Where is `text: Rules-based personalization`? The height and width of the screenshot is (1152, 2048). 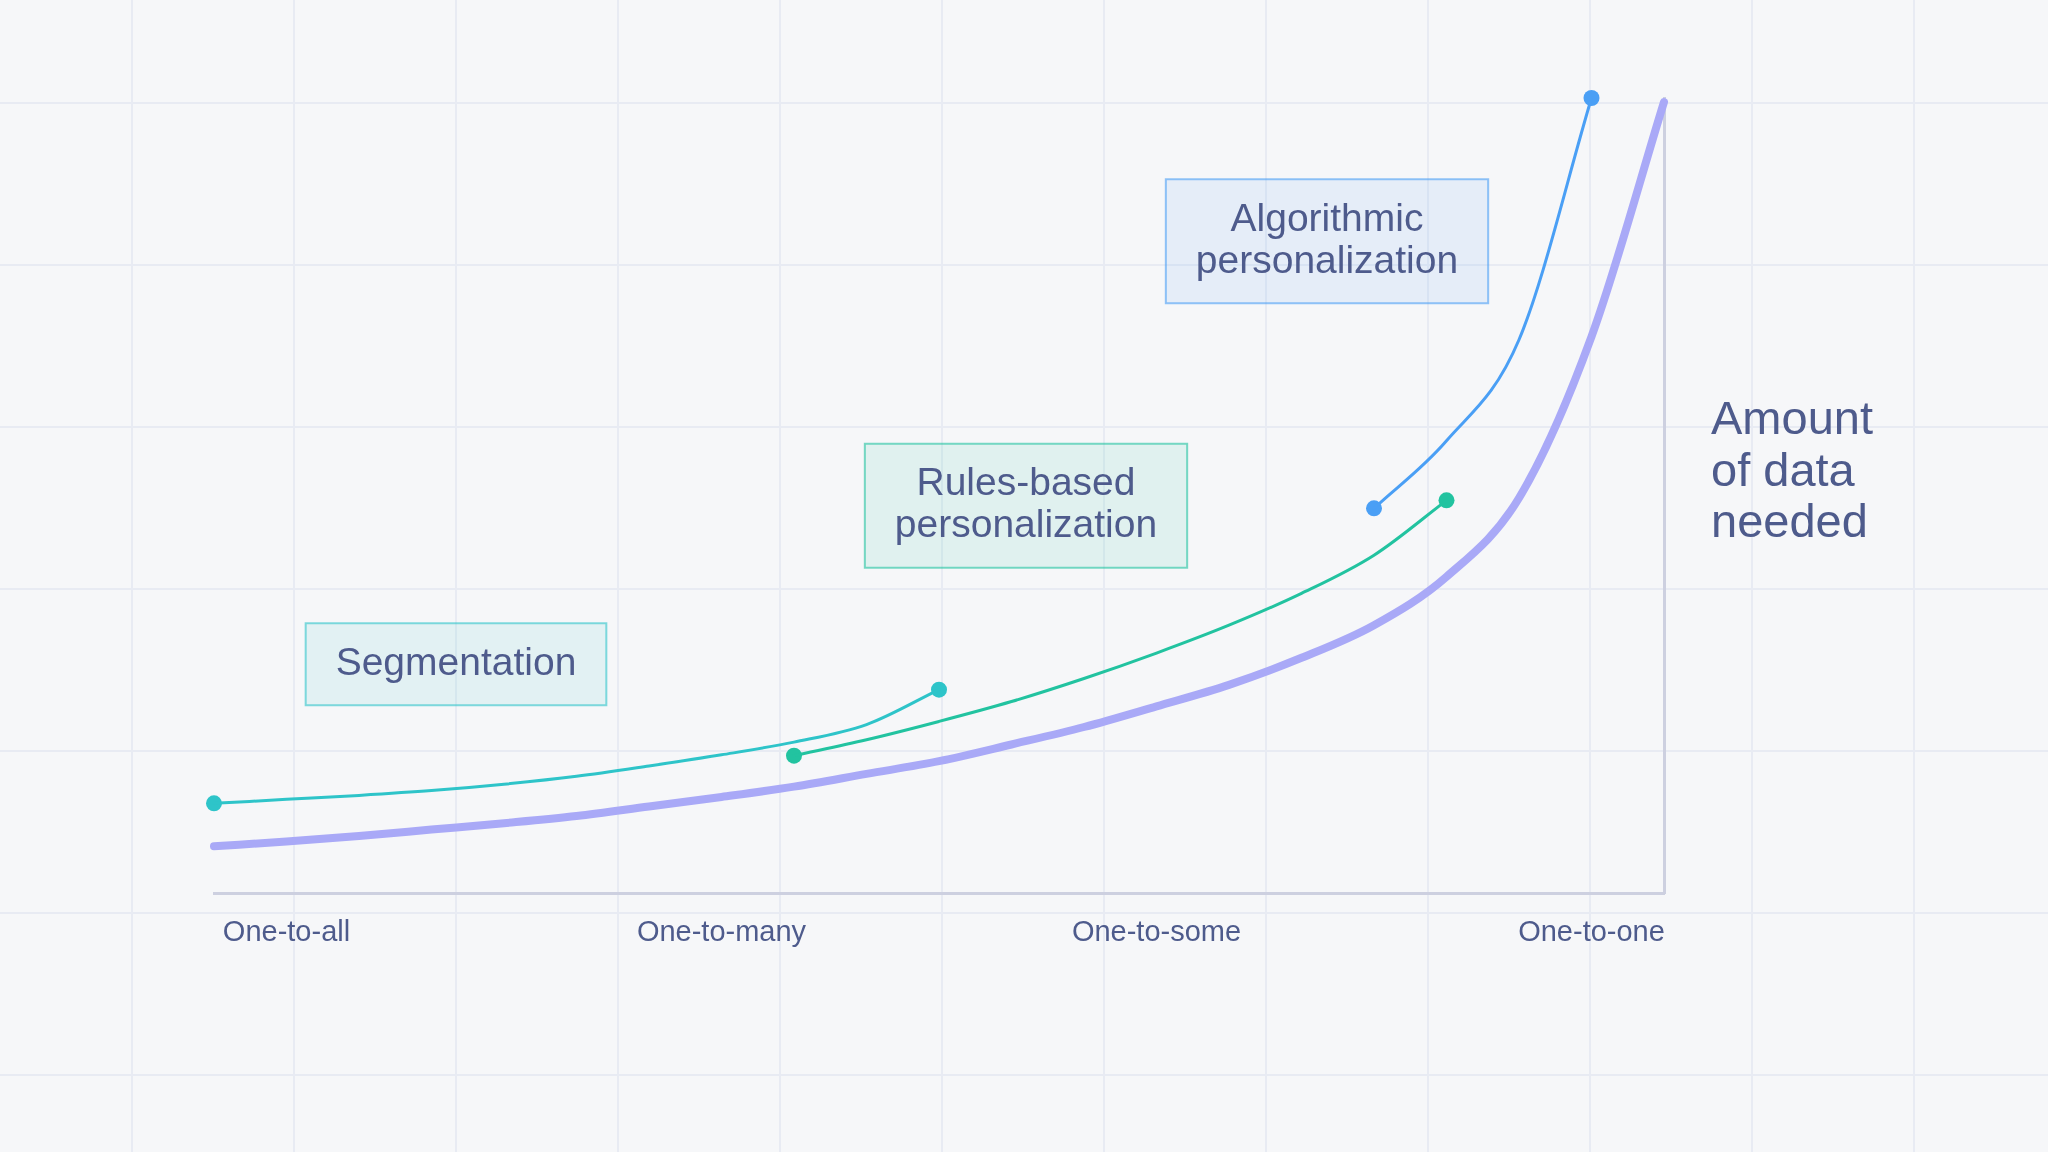
text: Rules-based personalization is located at coordinates (1026, 503).